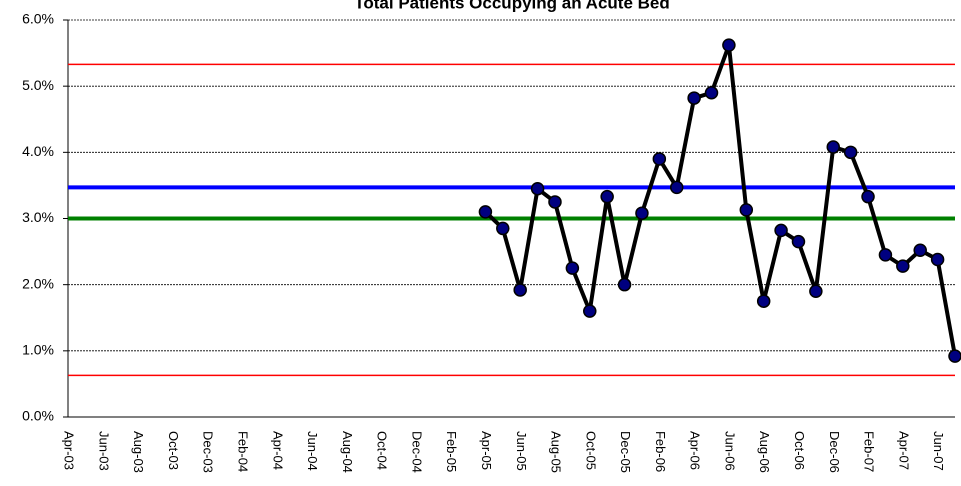 The width and height of the screenshot is (961, 486). Describe the element at coordinates (416, 452) in the screenshot. I see `x-tick-label: Dec-04` at that location.